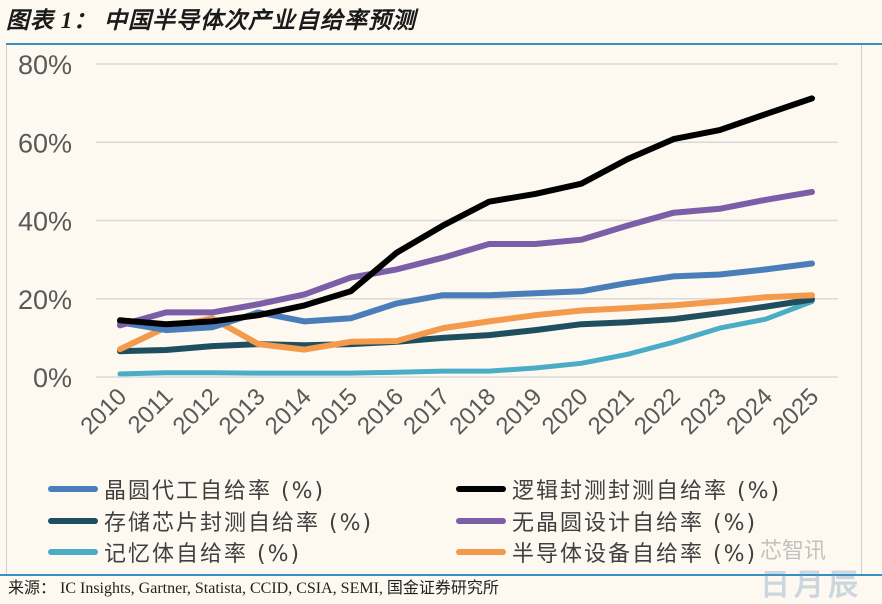  What do you see at coordinates (288, 411) in the screenshot?
I see `x-tick-label: 2014` at bounding box center [288, 411].